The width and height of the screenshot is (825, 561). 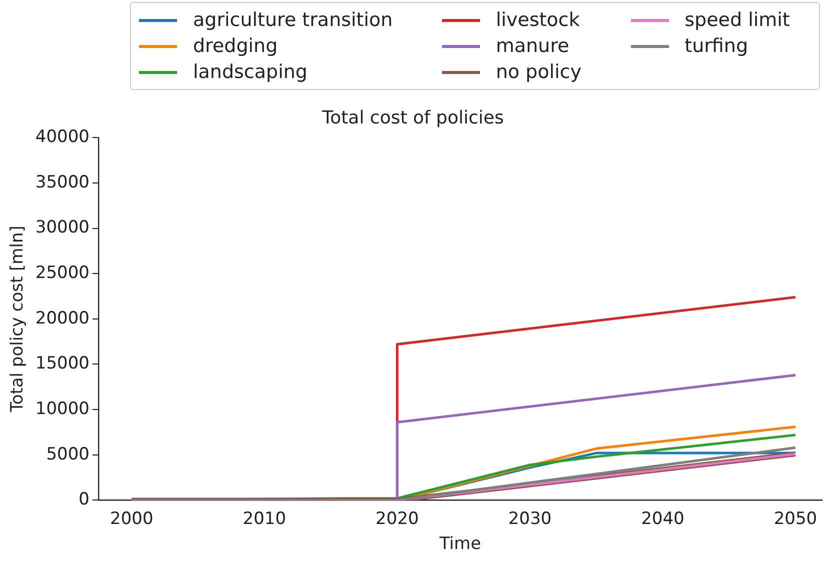 What do you see at coordinates (62, 408) in the screenshot?
I see `y-tick-label: 10000` at bounding box center [62, 408].